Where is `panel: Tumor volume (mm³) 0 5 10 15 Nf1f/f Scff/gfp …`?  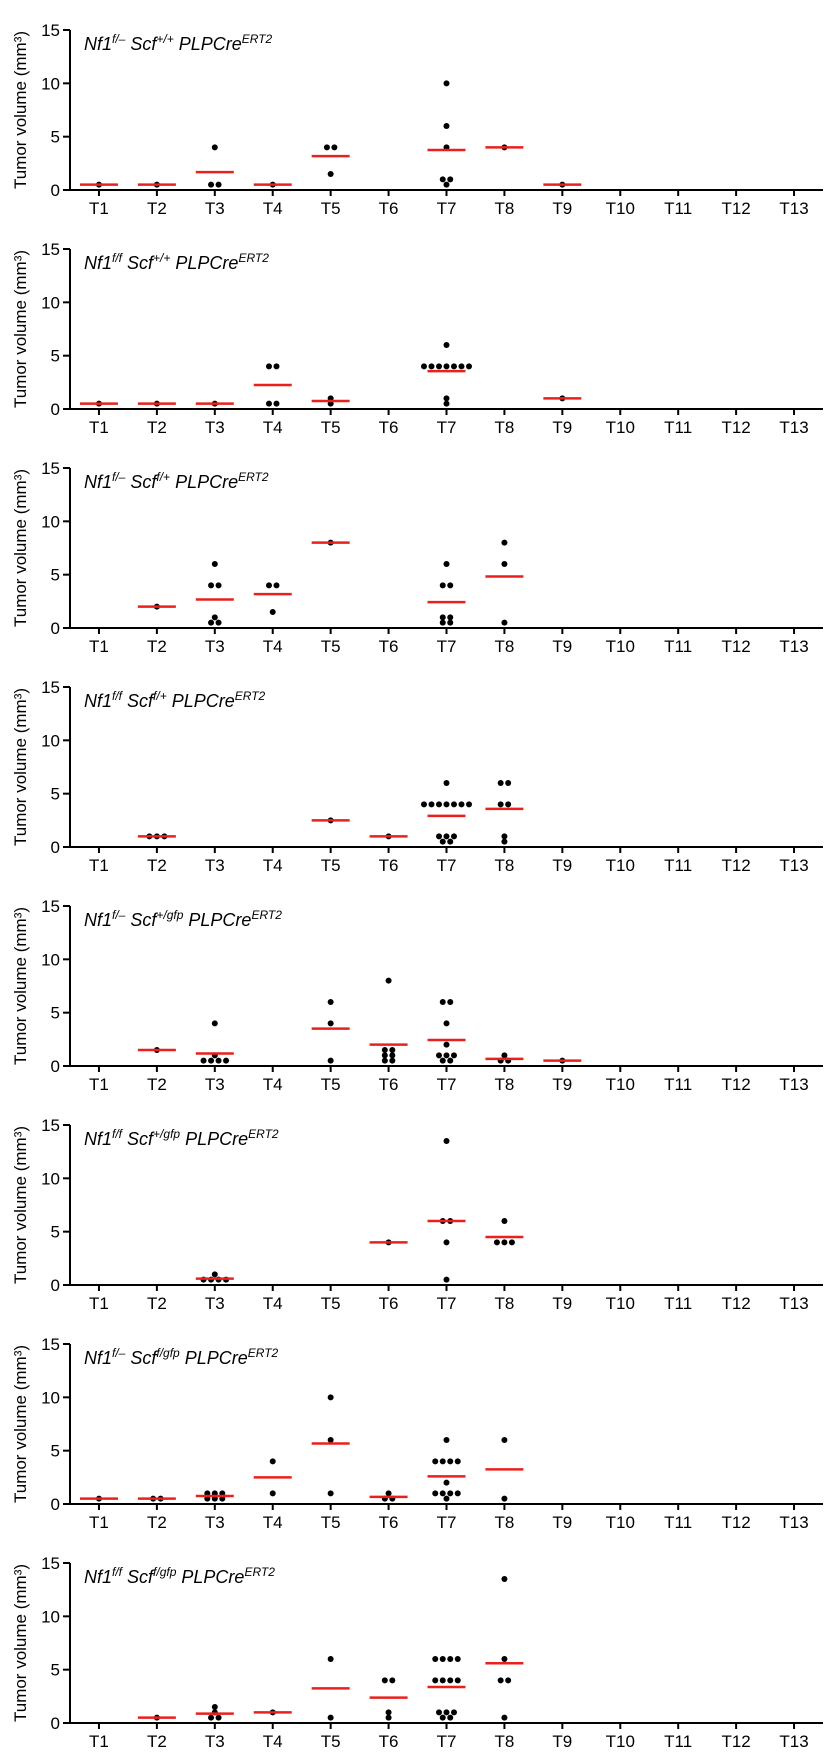 panel: Tumor volume (mm³) 0 5 10 15 Nf1f/f Scff/gfp … is located at coordinates (417, 1652).